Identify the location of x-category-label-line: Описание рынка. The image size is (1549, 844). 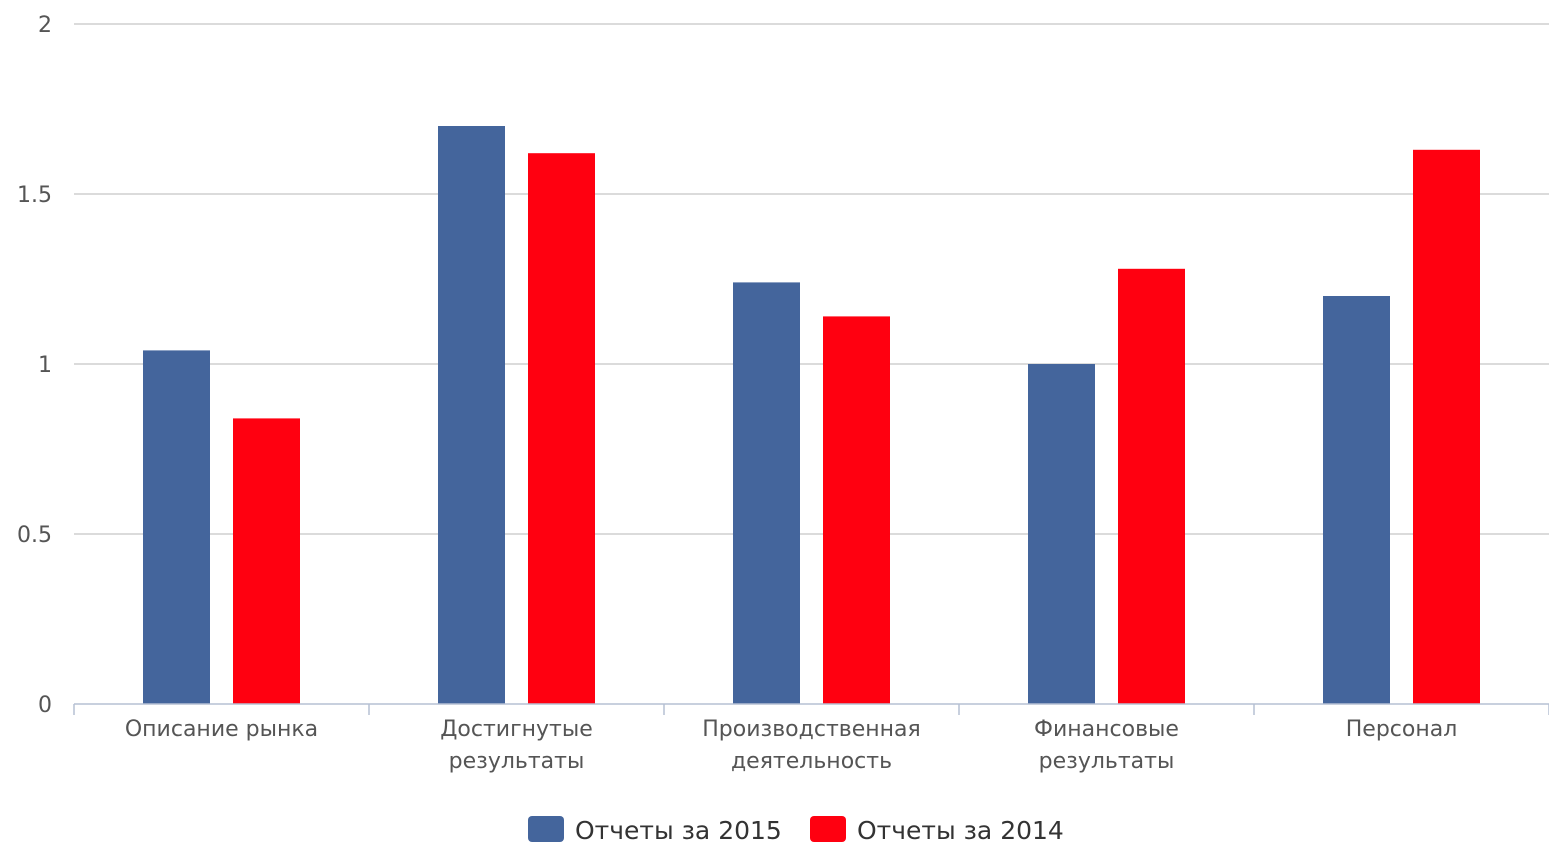
(221, 729).